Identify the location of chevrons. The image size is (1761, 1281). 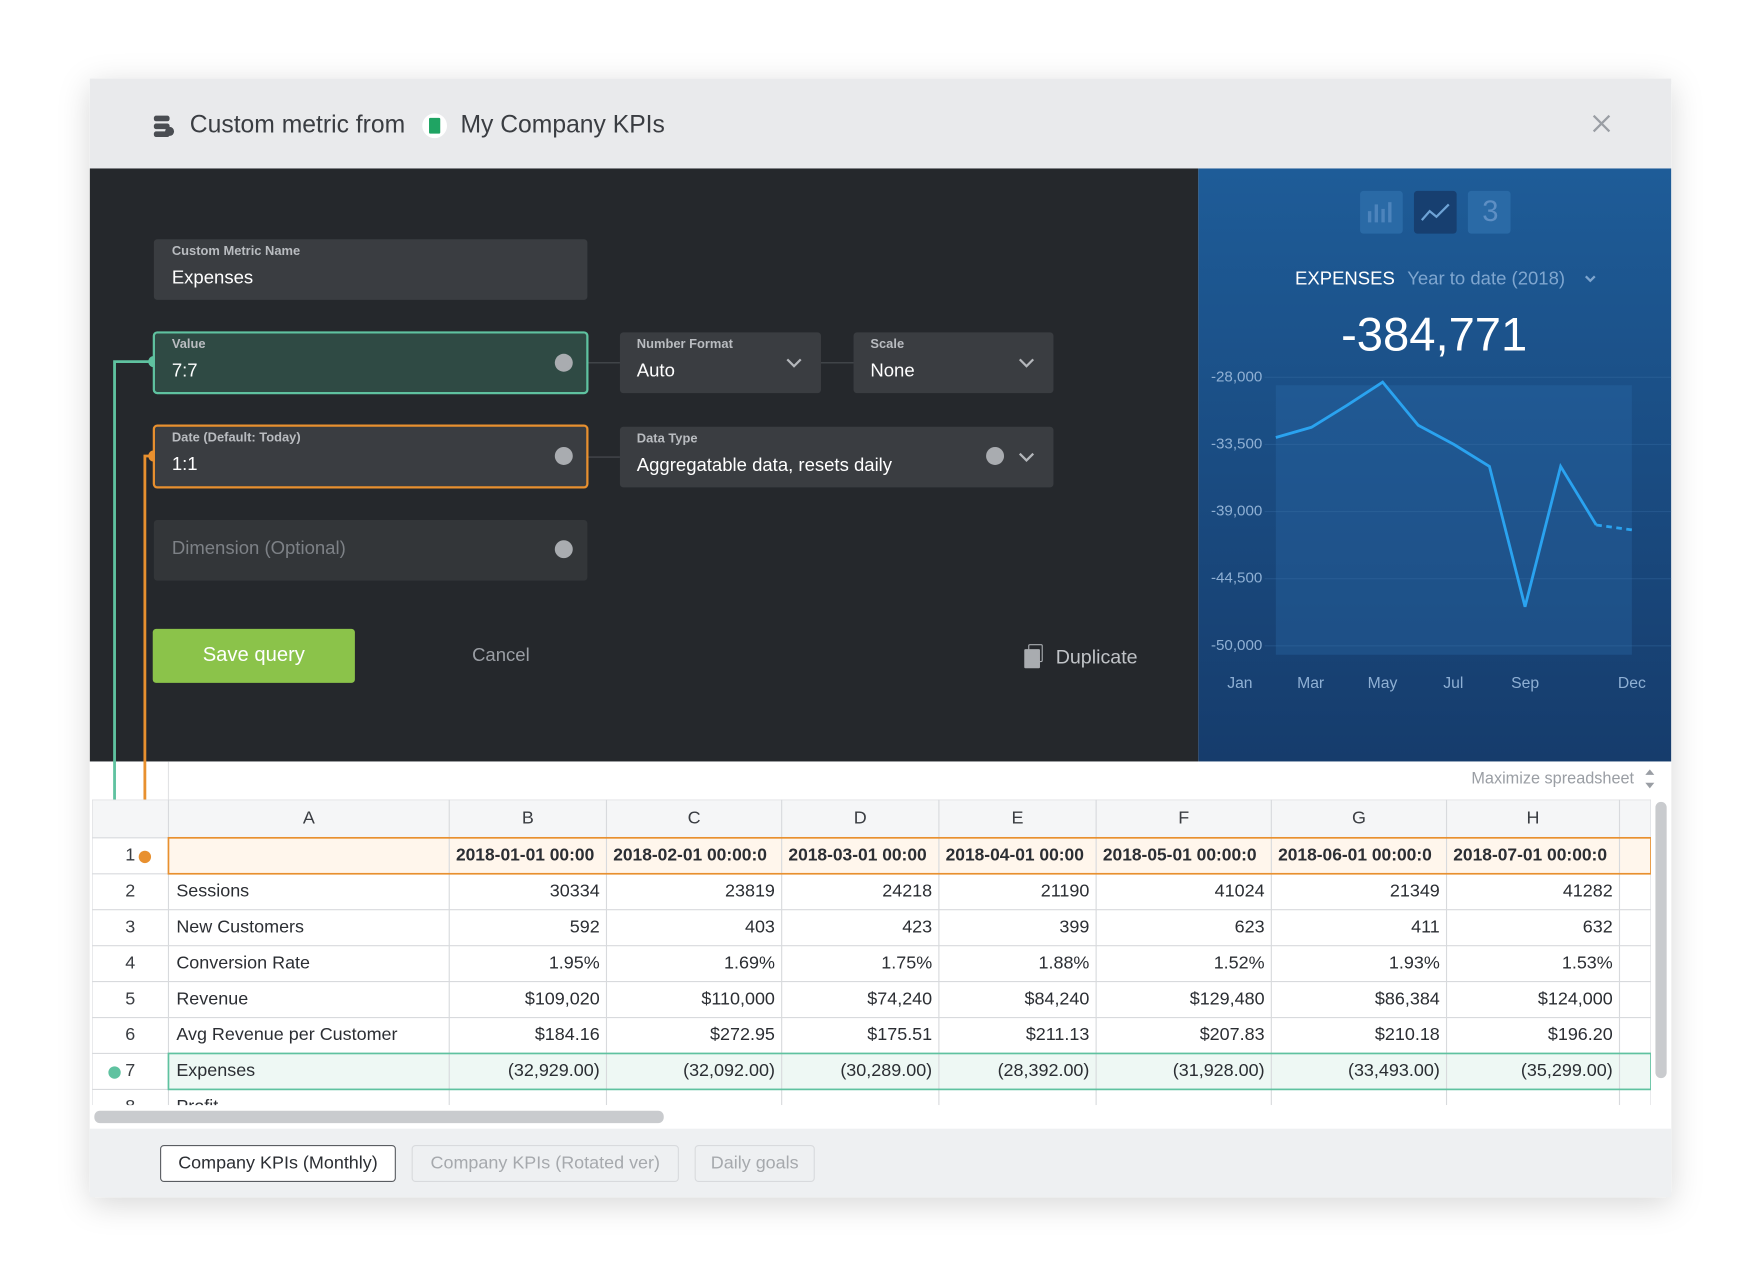
(910, 410).